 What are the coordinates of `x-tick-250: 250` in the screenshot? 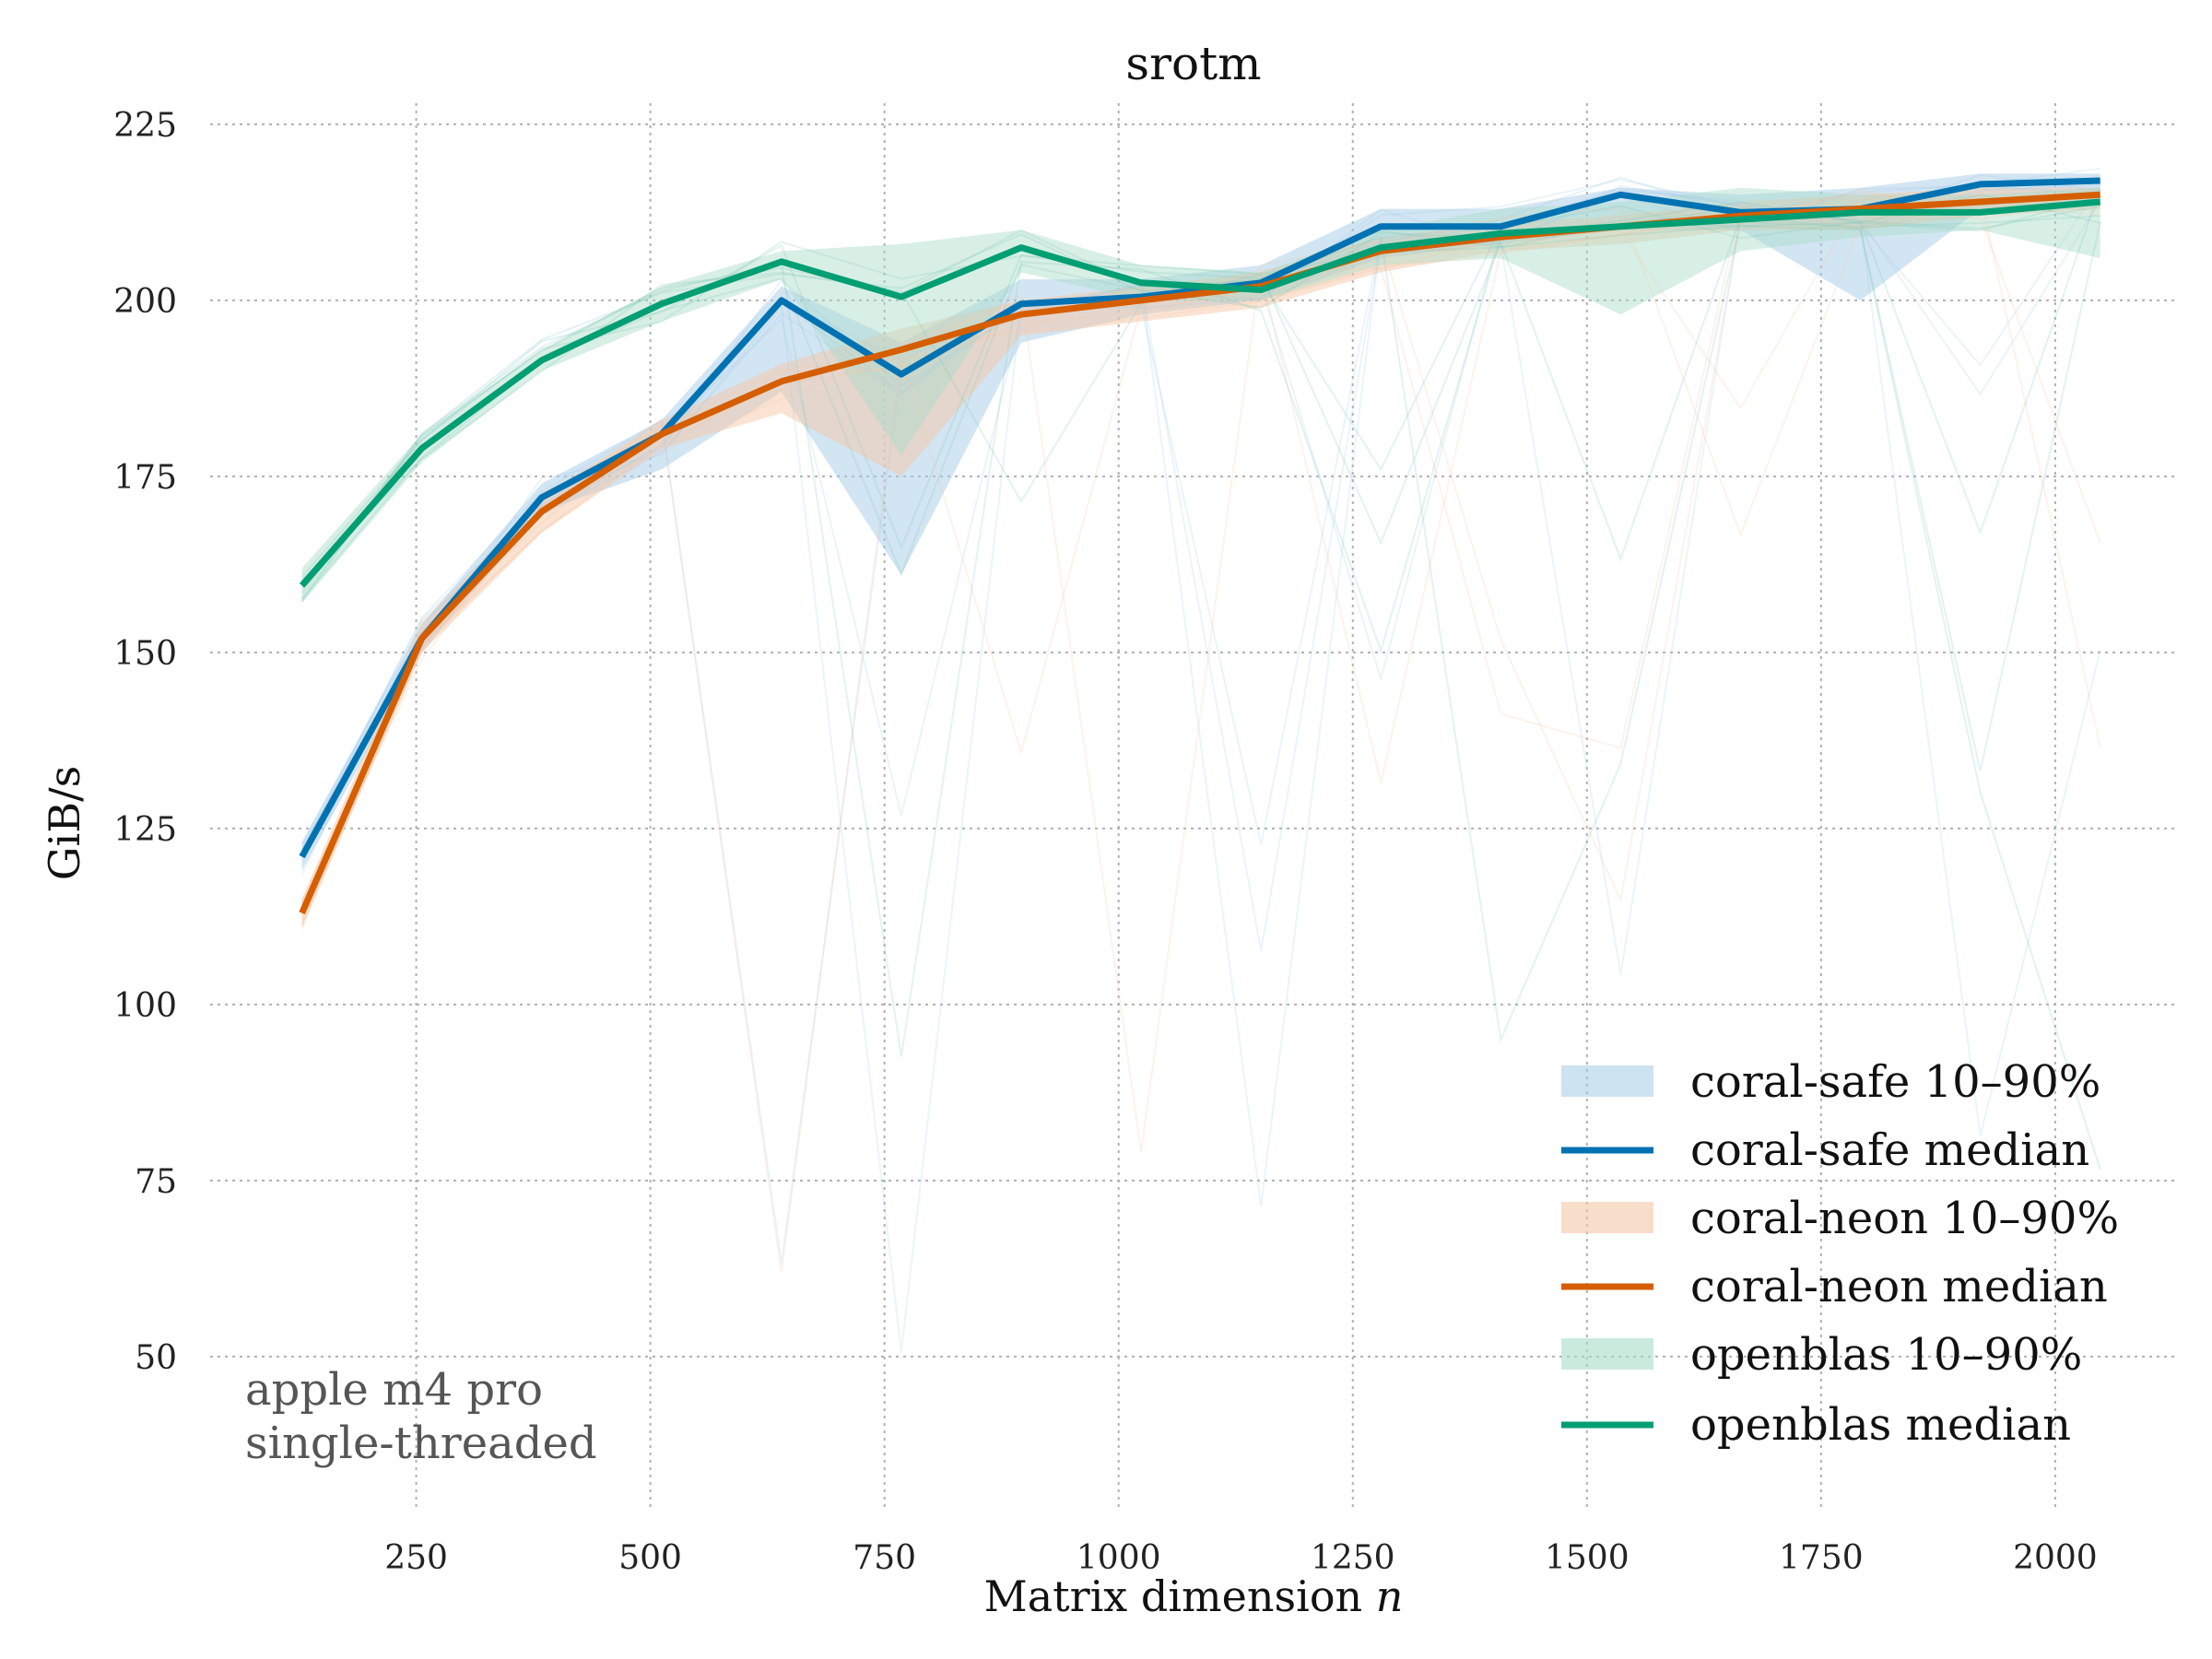 It's located at (416, 1558).